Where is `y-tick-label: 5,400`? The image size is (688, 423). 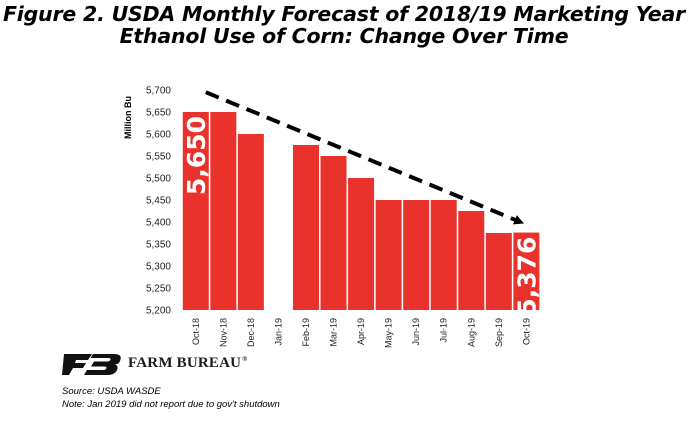
y-tick-label: 5,400 is located at coordinates (158, 223).